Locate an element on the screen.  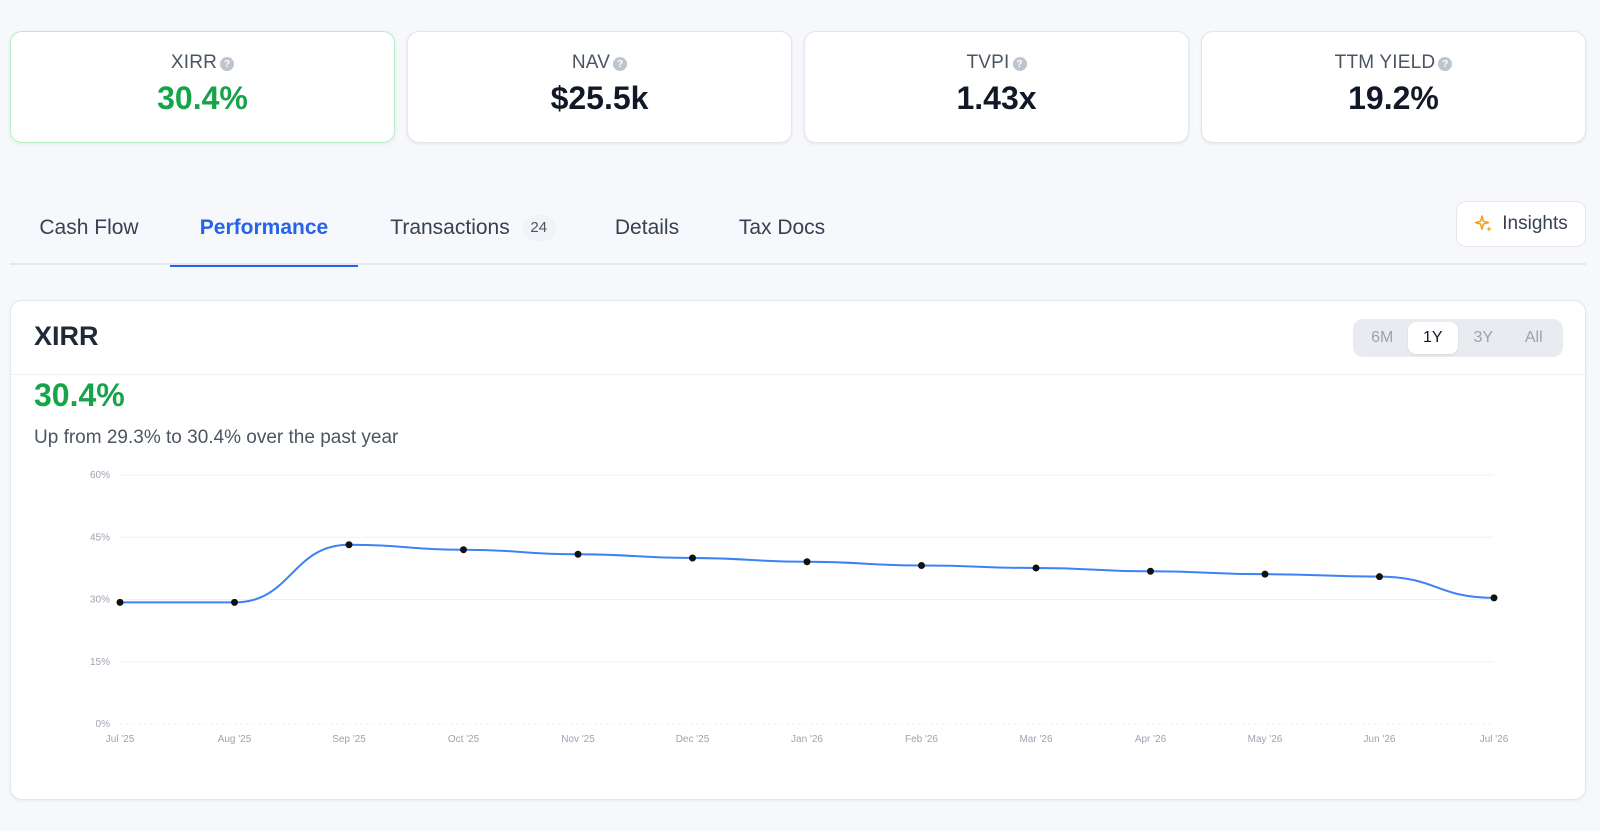
metric-value: 1.43x is located at coordinates (996, 98).